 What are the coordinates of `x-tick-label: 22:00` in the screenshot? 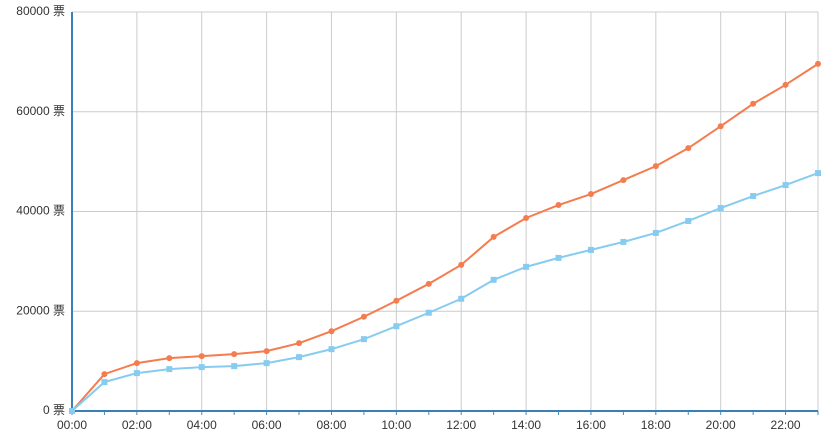 It's located at (786, 425).